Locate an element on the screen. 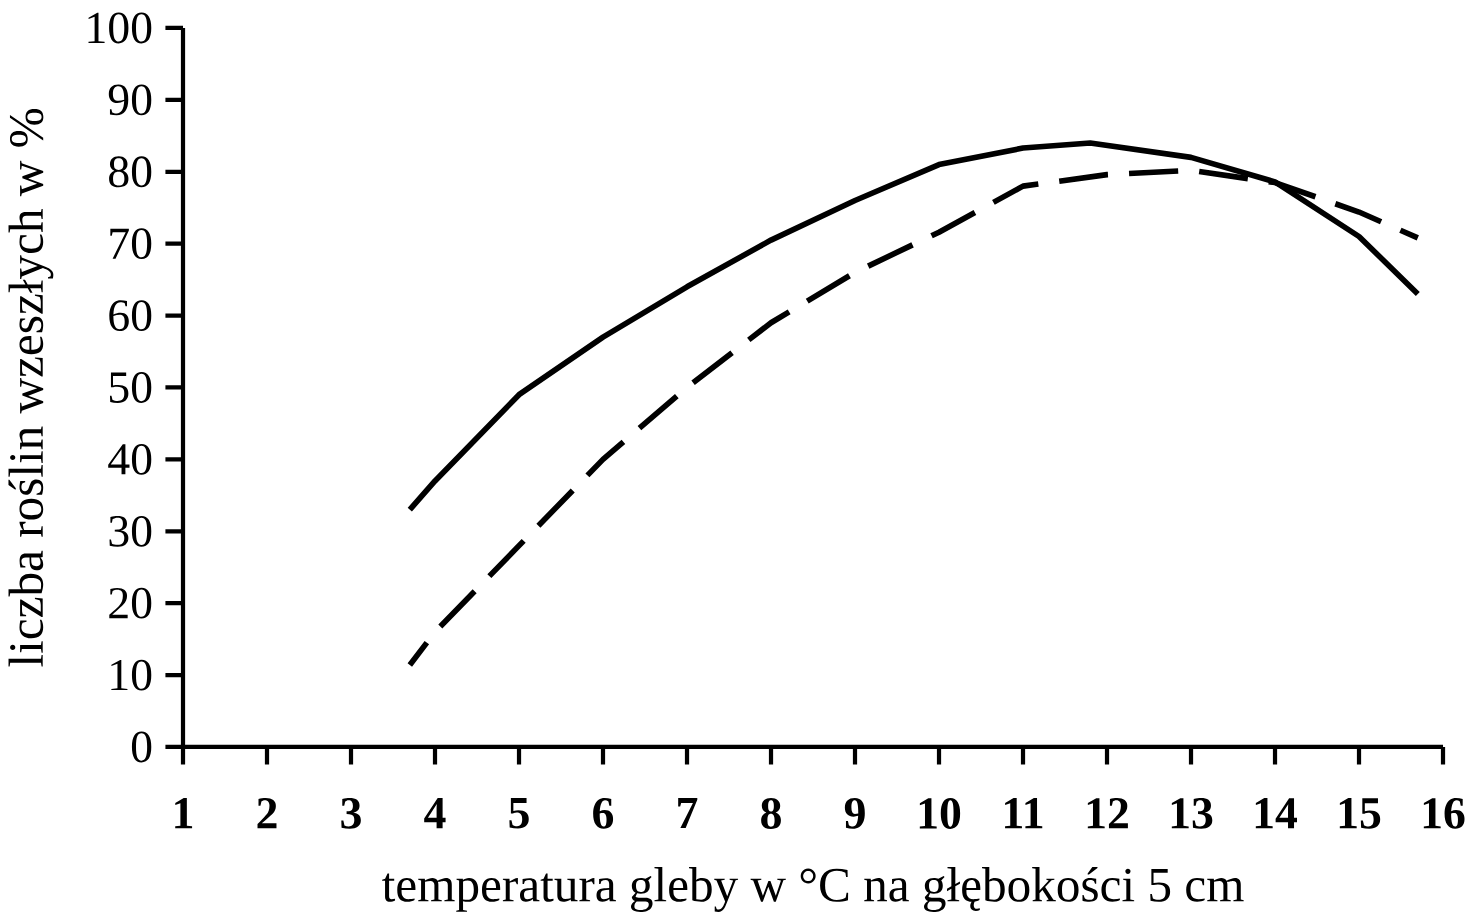 This screenshot has width=1484, height=919. y-tick-label: 100 is located at coordinates (120, 28).